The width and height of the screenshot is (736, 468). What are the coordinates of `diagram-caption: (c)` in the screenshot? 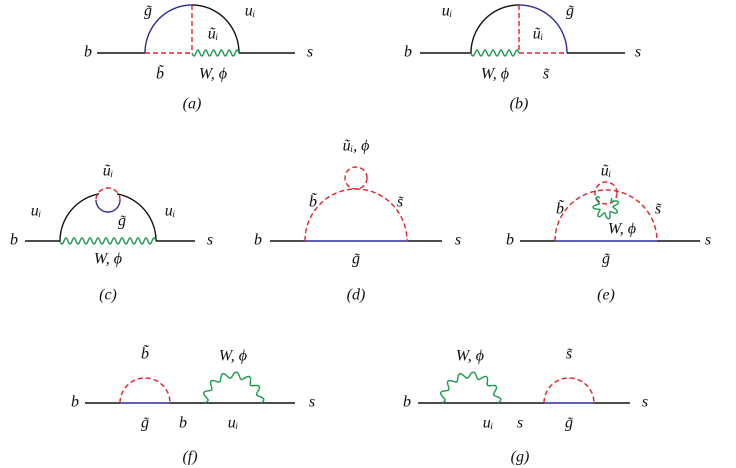 It's located at (108, 295).